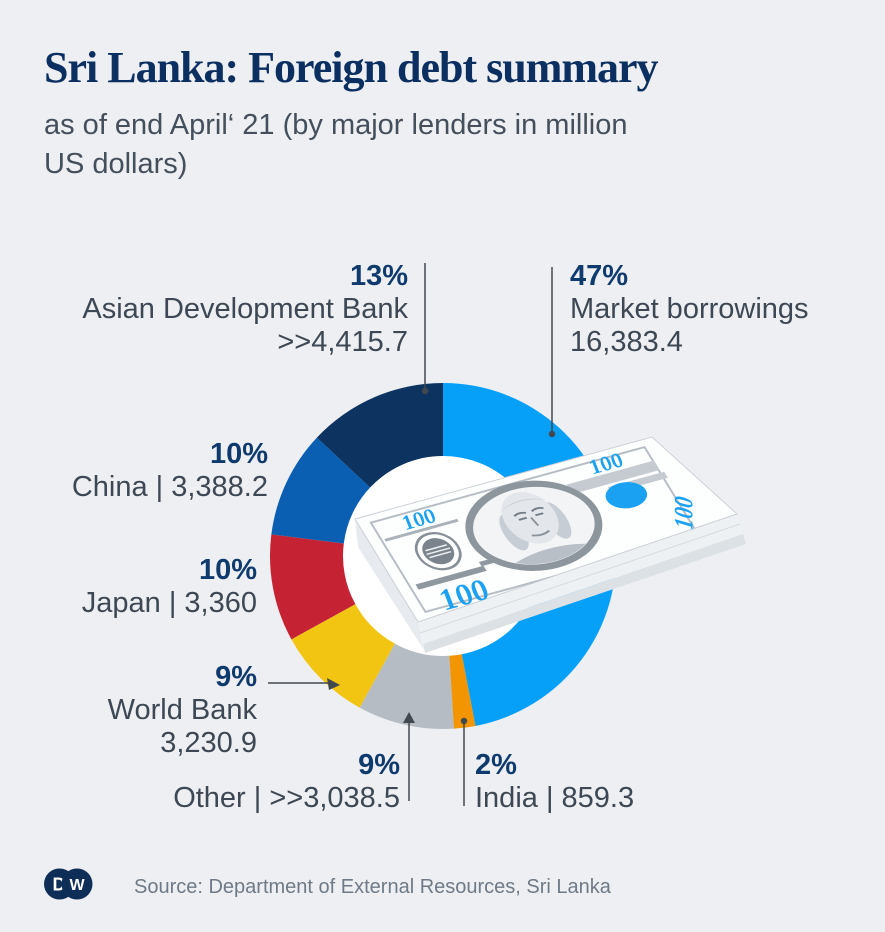 This screenshot has height=932, width=885. Describe the element at coordinates (438, 551) in the screenshot. I see `treasury-seal-icon` at that location.